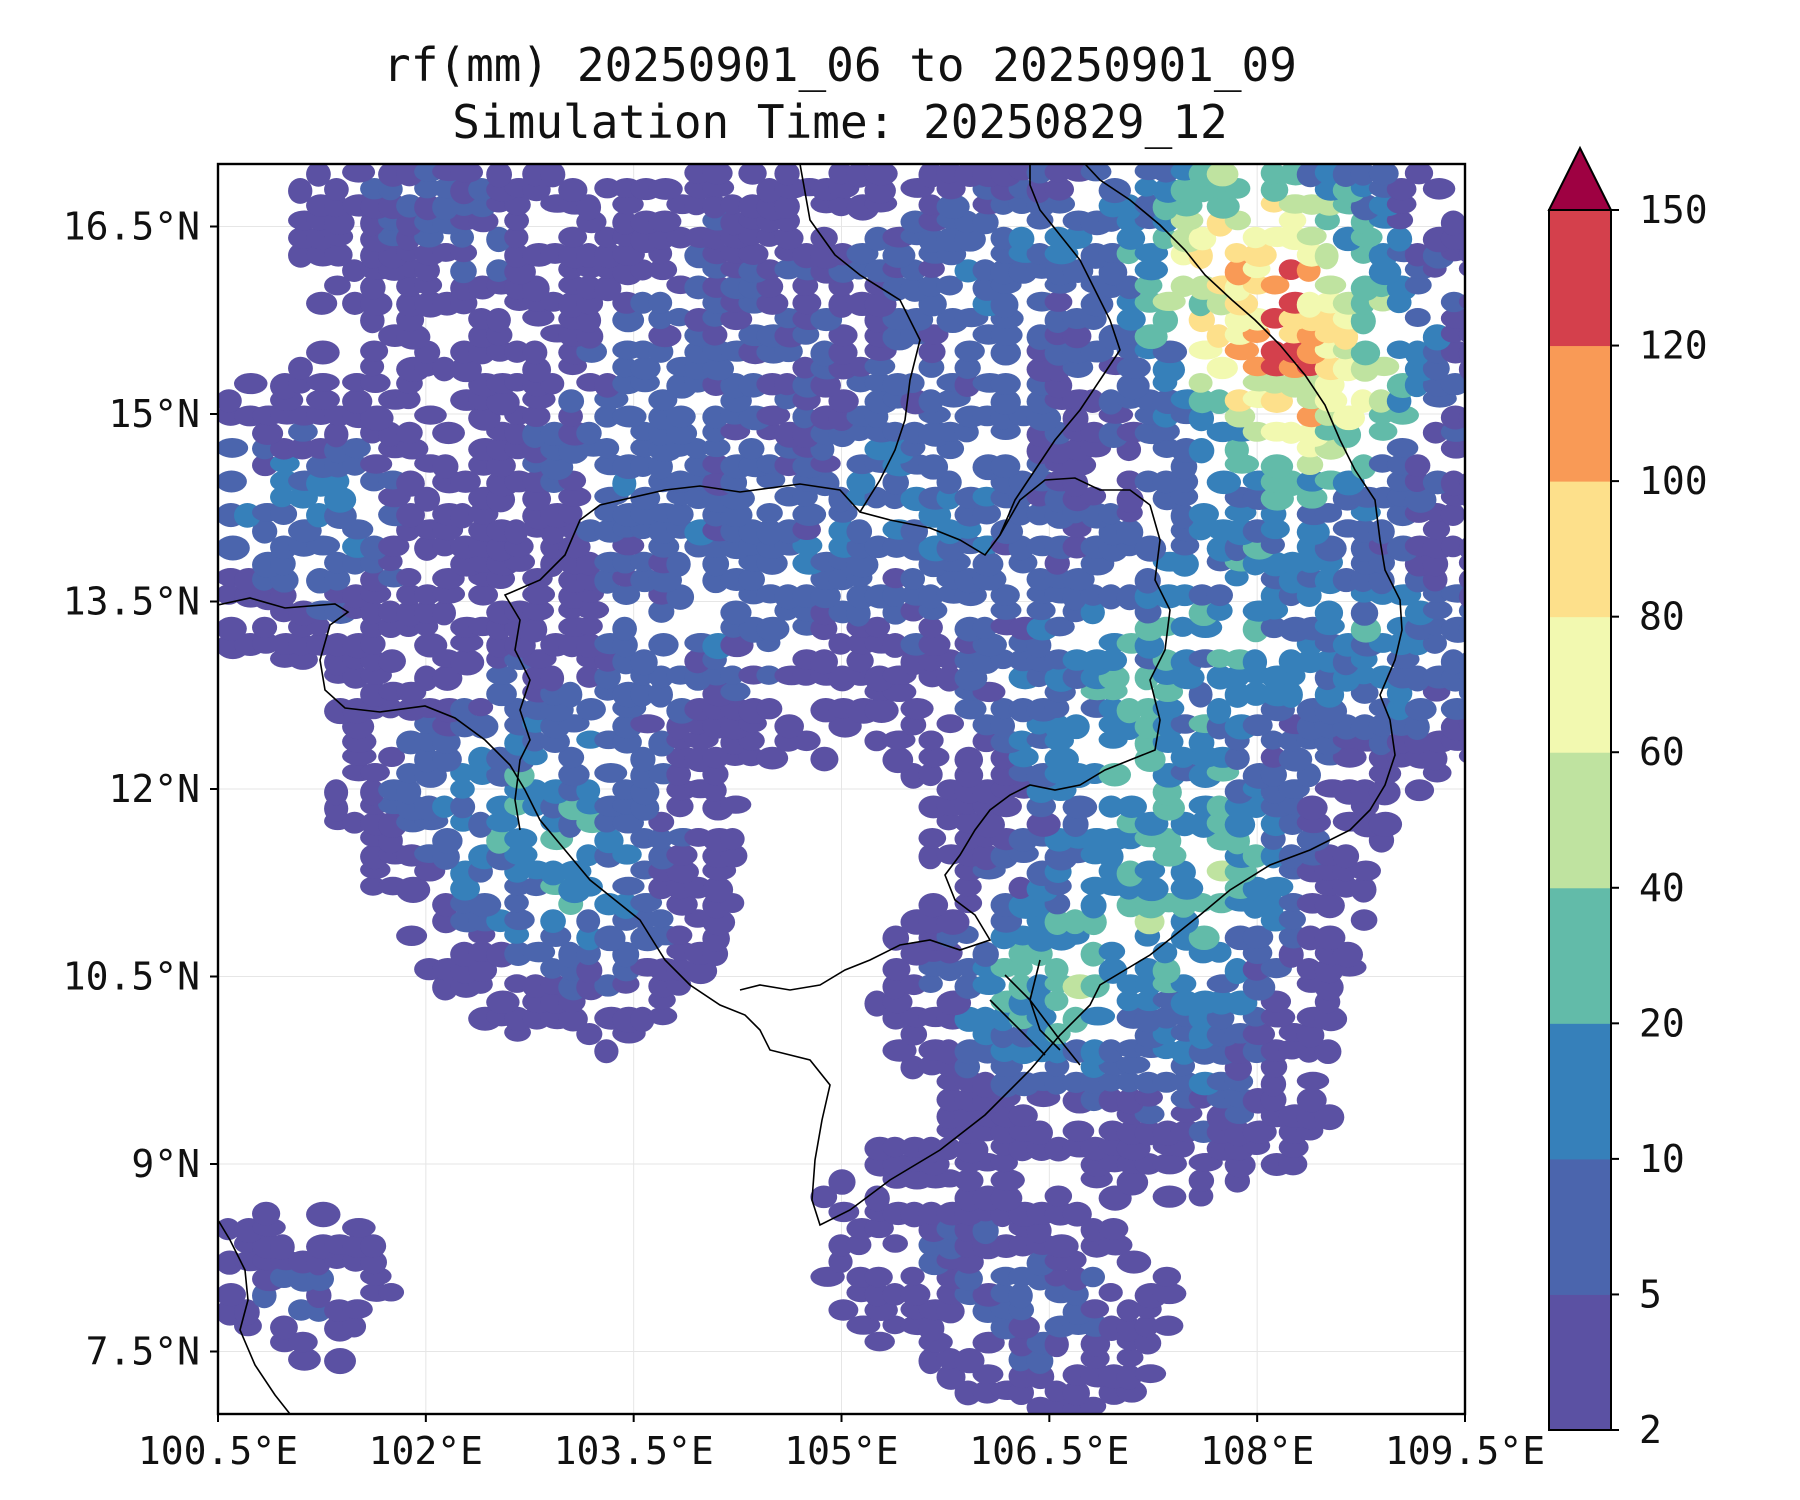 Image resolution: width=1800 pixels, height=1500 pixels. I want to click on x-tick-label: 100.5°E, so click(218, 1451).